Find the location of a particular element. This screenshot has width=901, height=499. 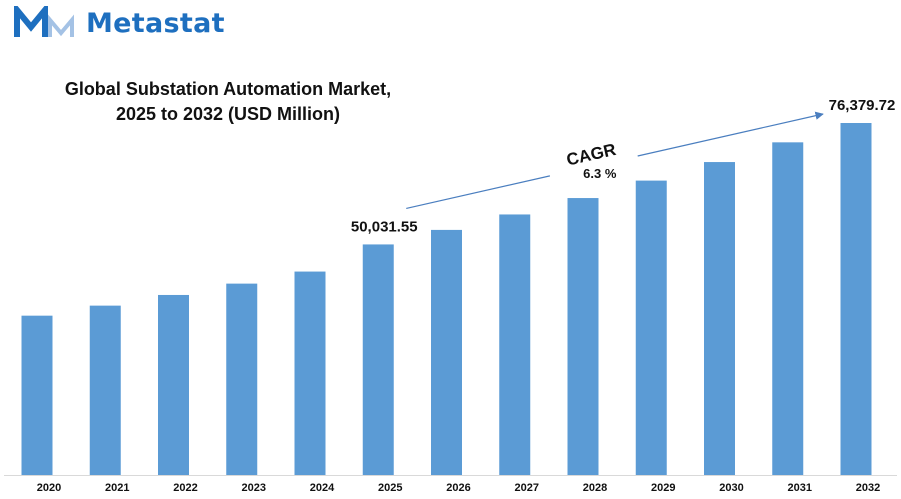

x-tick-label-2028: 2028 is located at coordinates (595, 488).